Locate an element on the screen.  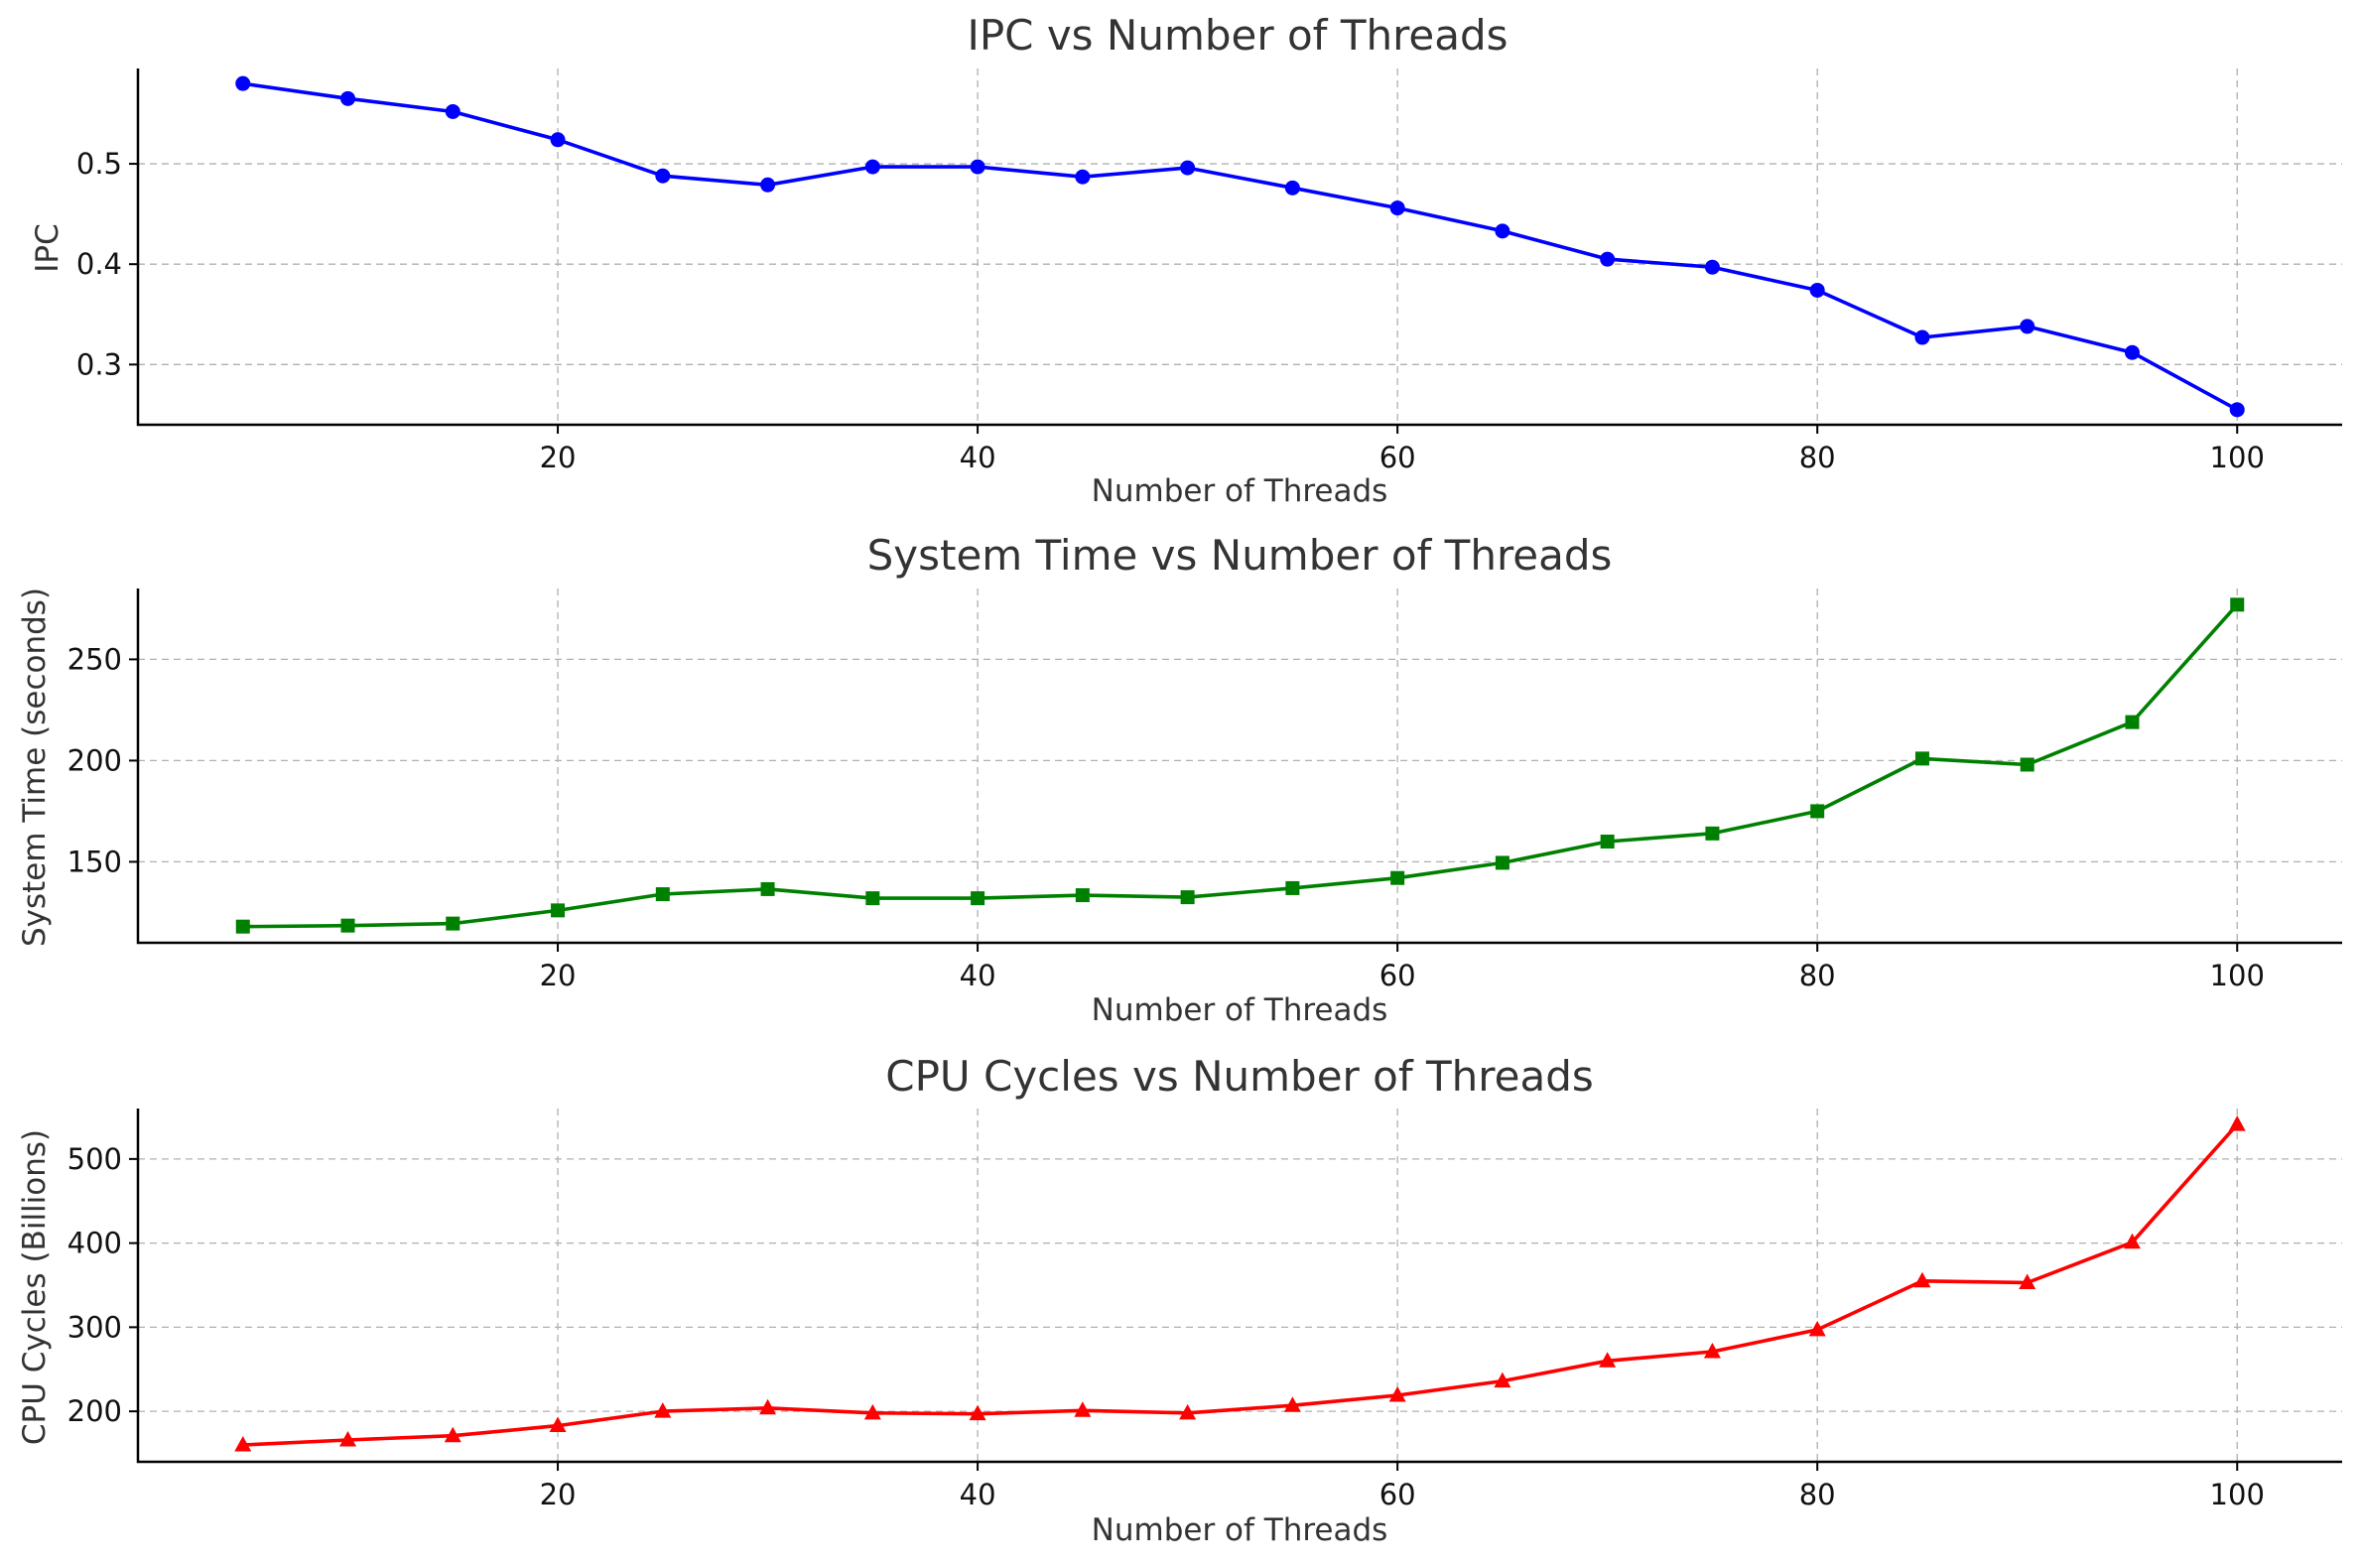
y-tick-label: 500 is located at coordinates (94, 1159).